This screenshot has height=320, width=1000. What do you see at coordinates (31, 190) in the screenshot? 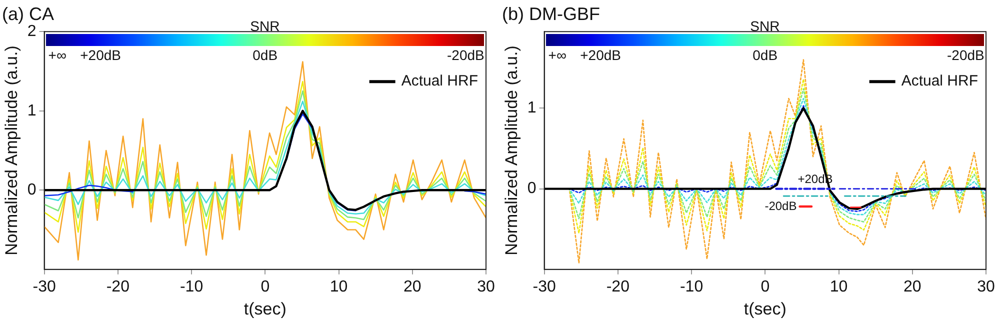
I see `y-tick-label: 0` at bounding box center [31, 190].